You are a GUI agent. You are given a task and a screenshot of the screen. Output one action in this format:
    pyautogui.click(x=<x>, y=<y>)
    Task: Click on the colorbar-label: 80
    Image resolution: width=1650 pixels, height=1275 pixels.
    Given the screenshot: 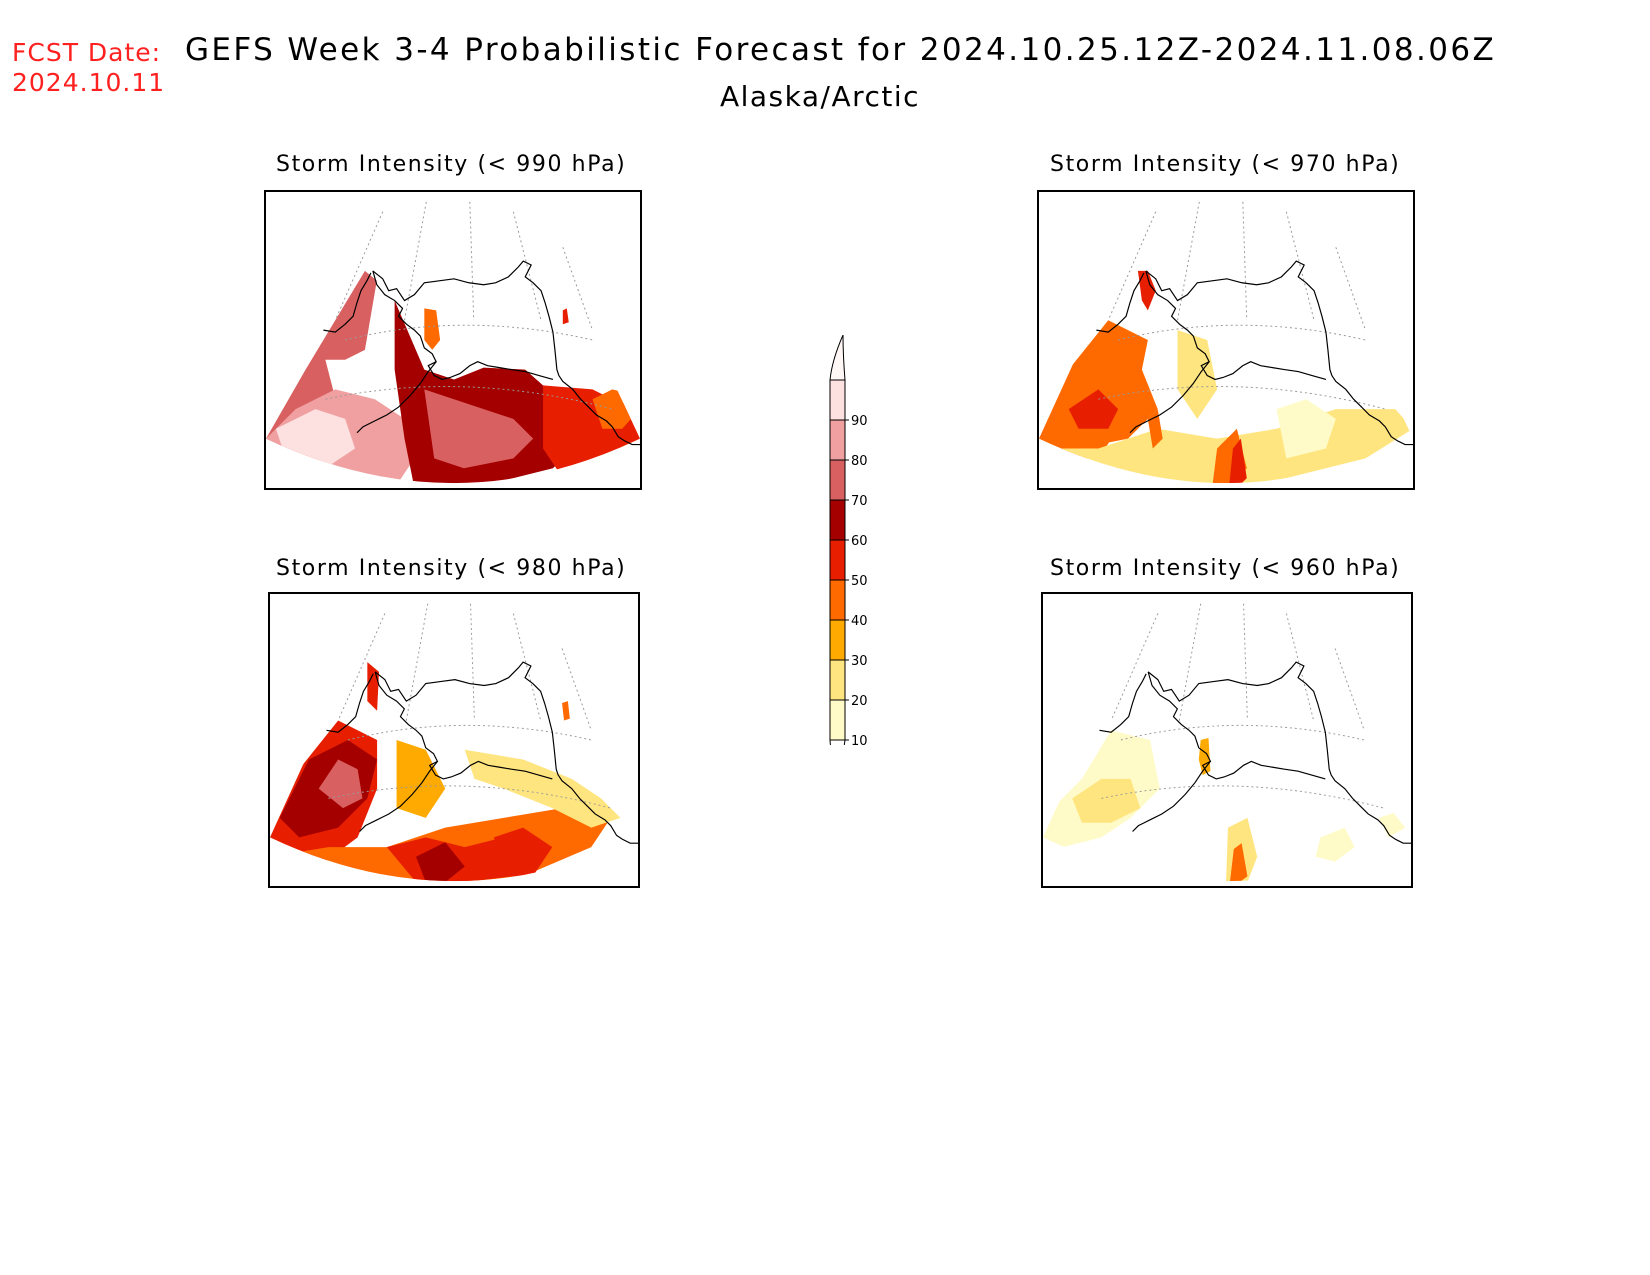 What is the action you would take?
    pyautogui.click(x=859, y=461)
    